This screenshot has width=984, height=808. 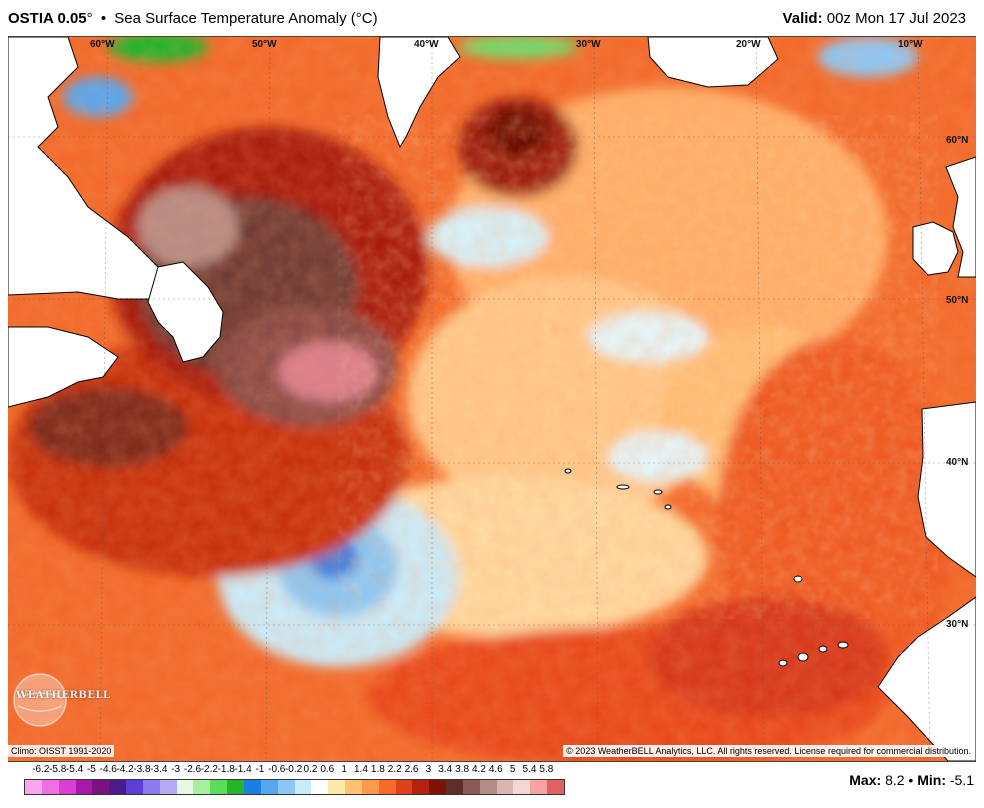 What do you see at coordinates (419, 93) in the screenshot?
I see `greenland` at bounding box center [419, 93].